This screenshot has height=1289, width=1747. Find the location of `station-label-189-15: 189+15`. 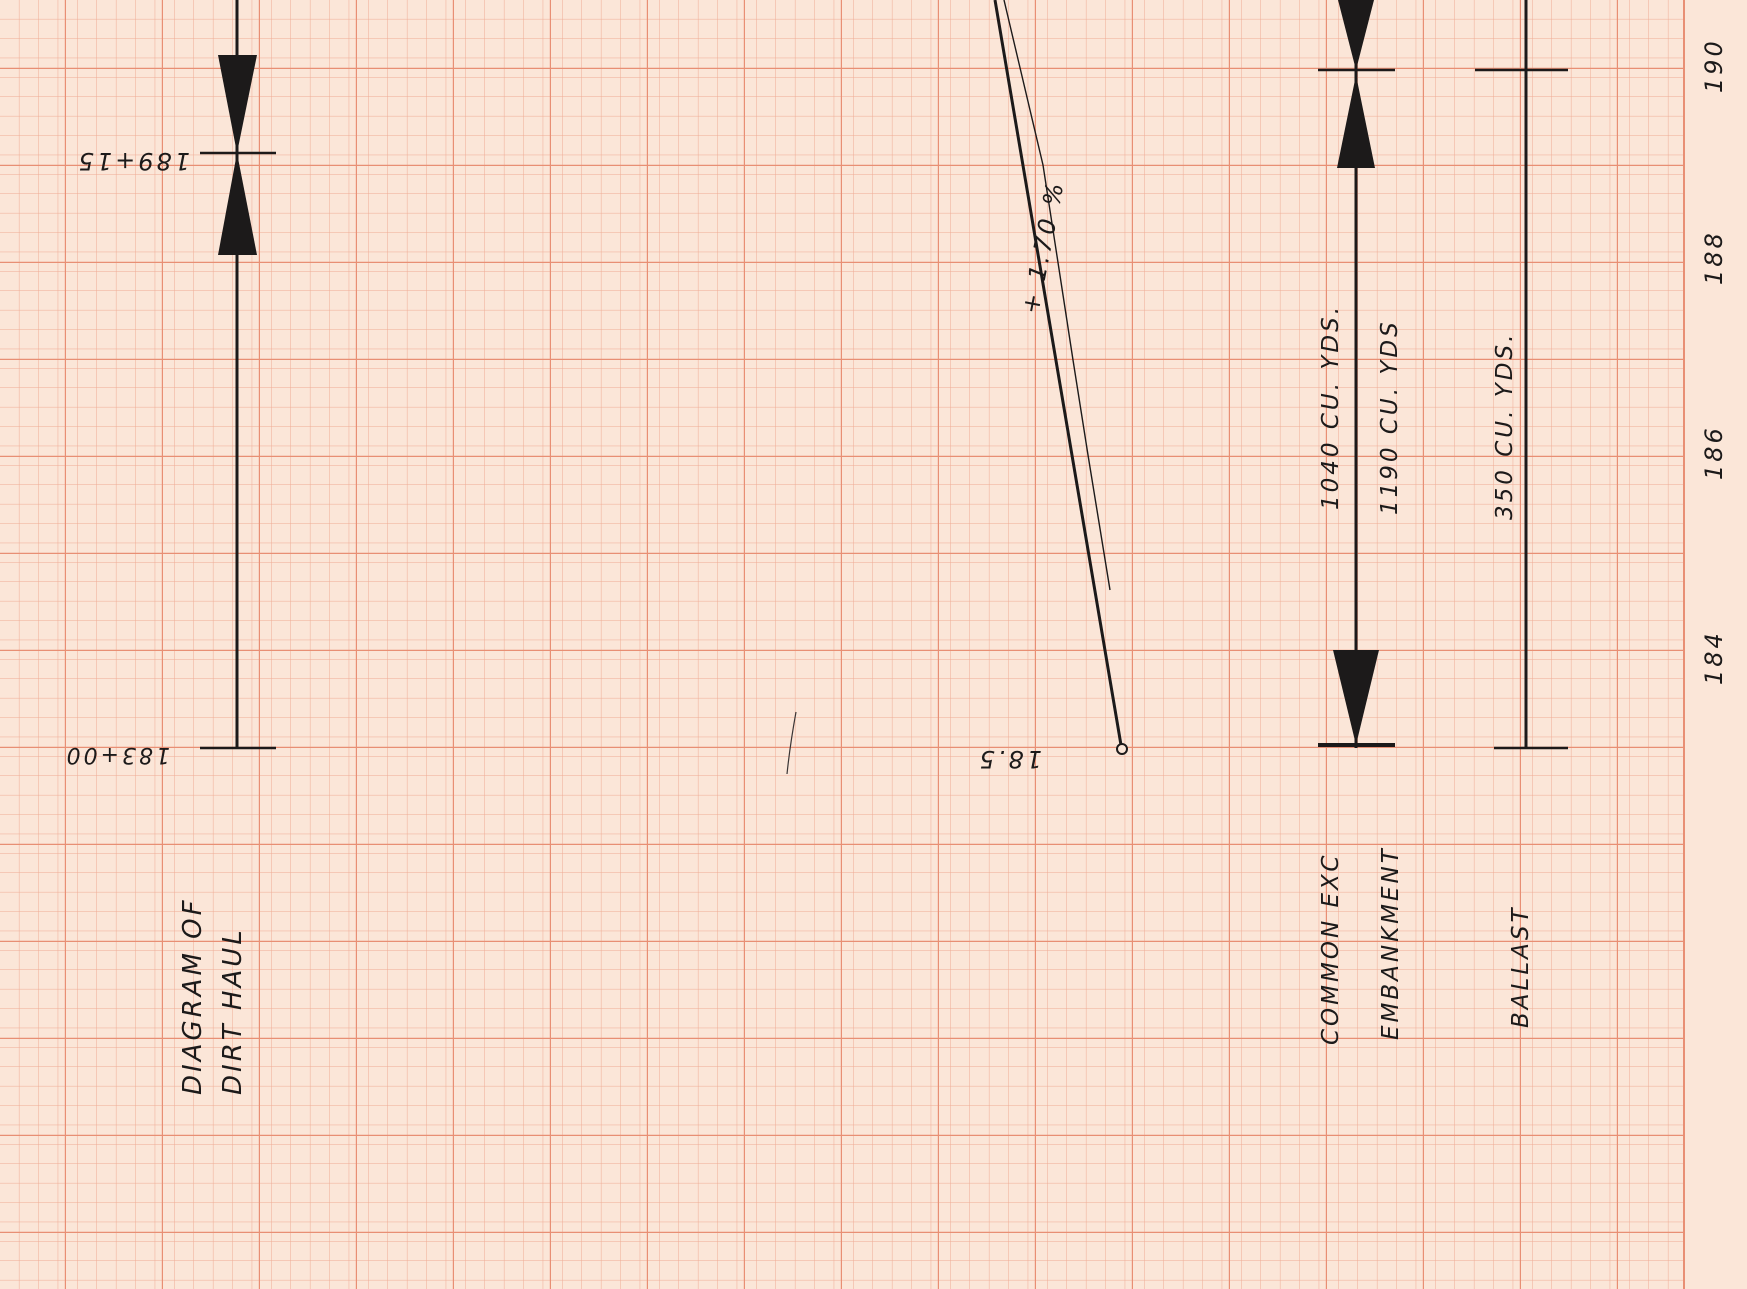

station-label-189-15: 189+15 is located at coordinates (133, 161).